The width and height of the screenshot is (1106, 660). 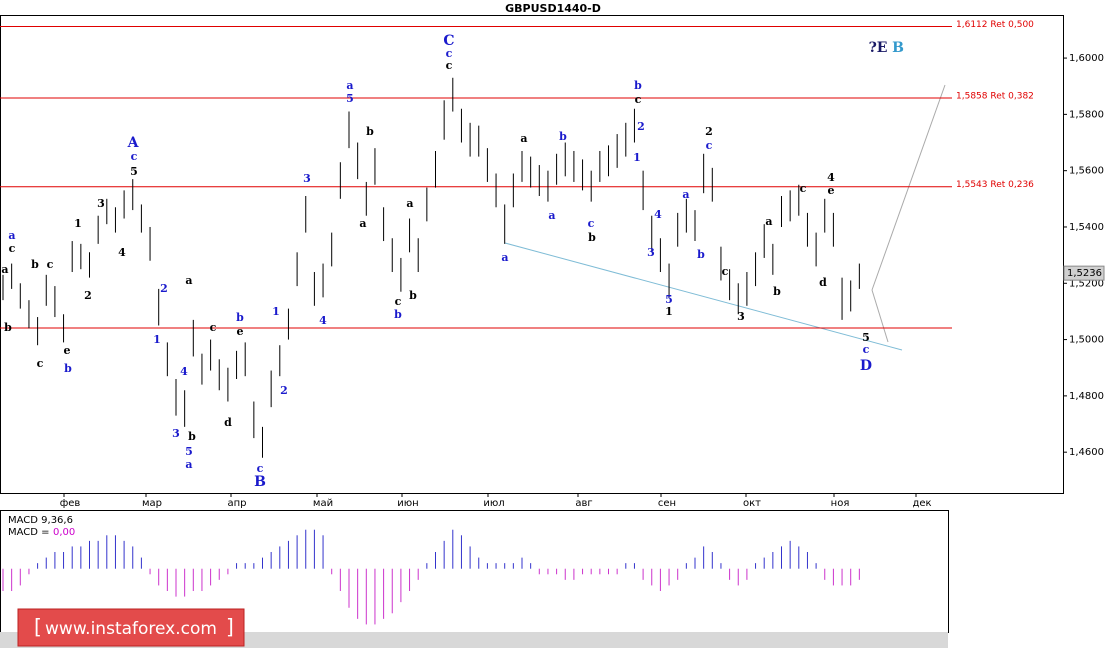 What do you see at coordinates (1086, 171) in the screenshot?
I see `y-tick-label: 1,5600` at bounding box center [1086, 171].